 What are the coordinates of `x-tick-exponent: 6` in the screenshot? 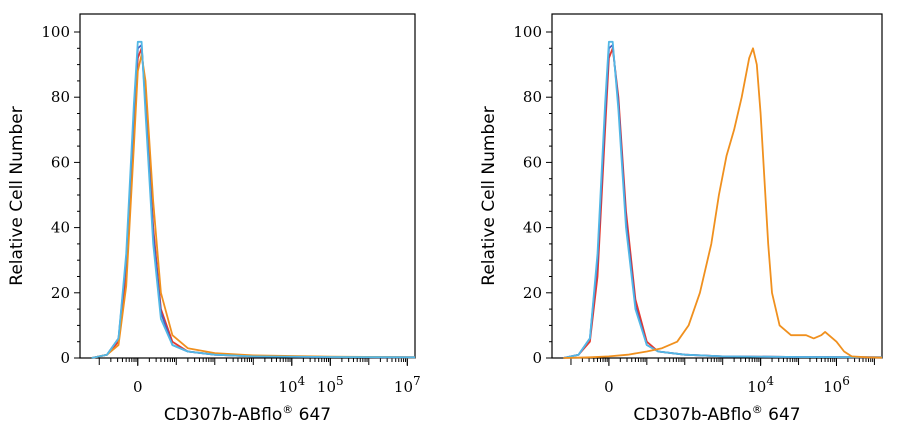 It's located at (846, 381).